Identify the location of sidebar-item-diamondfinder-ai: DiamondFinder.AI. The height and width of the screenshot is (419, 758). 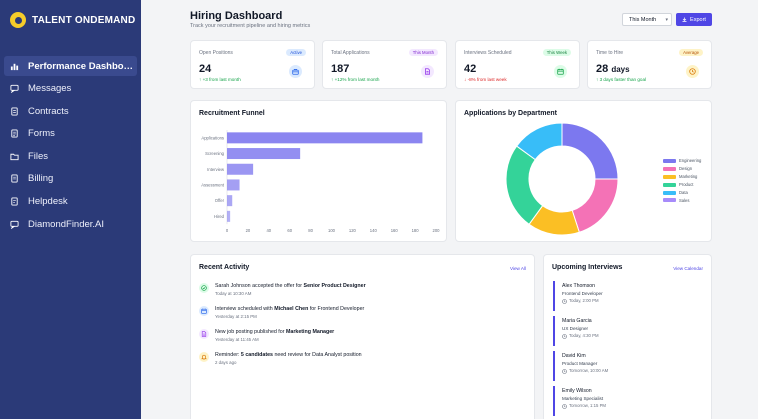
(70, 224).